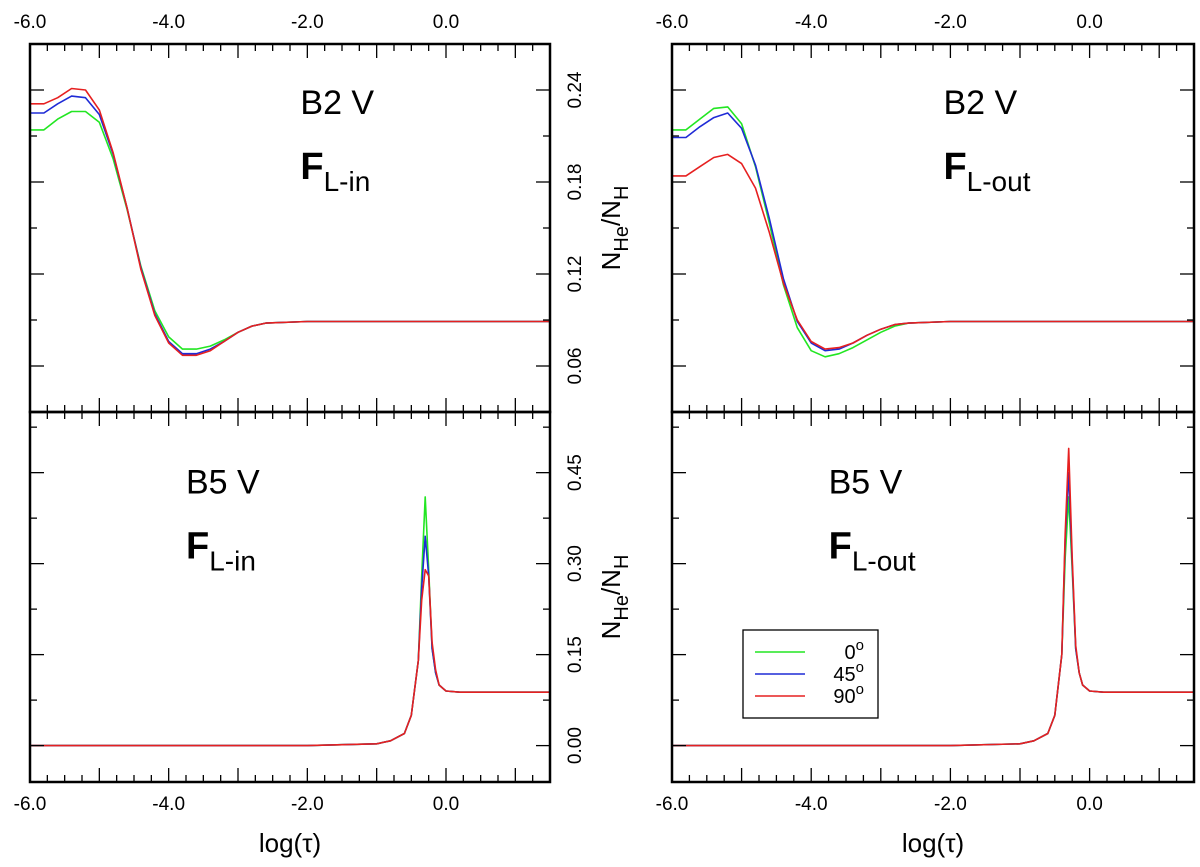 Image resolution: width=1200 pixels, height=867 pixels. What do you see at coordinates (575, 472) in the screenshot?
I see `y-tick-label: 0.45` at bounding box center [575, 472].